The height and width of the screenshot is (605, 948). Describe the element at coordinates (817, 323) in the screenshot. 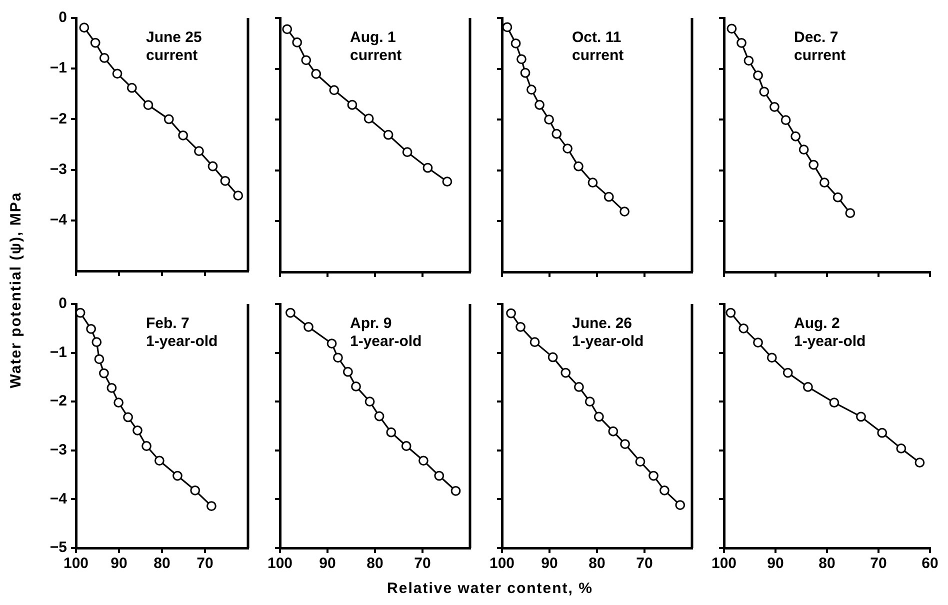

I see `annotation: Aug. 2` at that location.